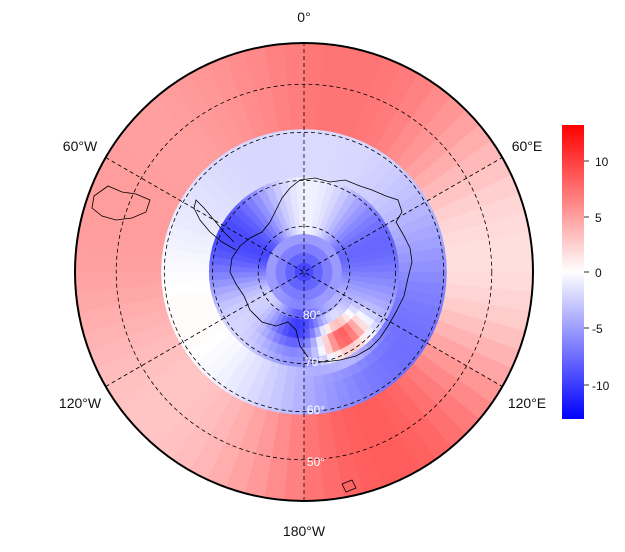  I want to click on lat-label-80: 80°, so click(312, 315).